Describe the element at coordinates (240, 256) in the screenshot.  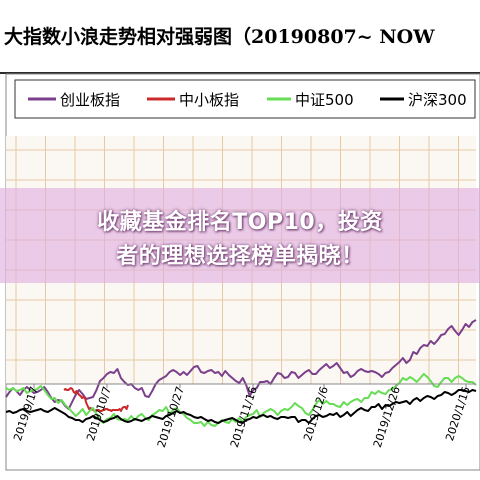
I see `banner-line-2: 者的理想选择榜单揭晓！` at that location.